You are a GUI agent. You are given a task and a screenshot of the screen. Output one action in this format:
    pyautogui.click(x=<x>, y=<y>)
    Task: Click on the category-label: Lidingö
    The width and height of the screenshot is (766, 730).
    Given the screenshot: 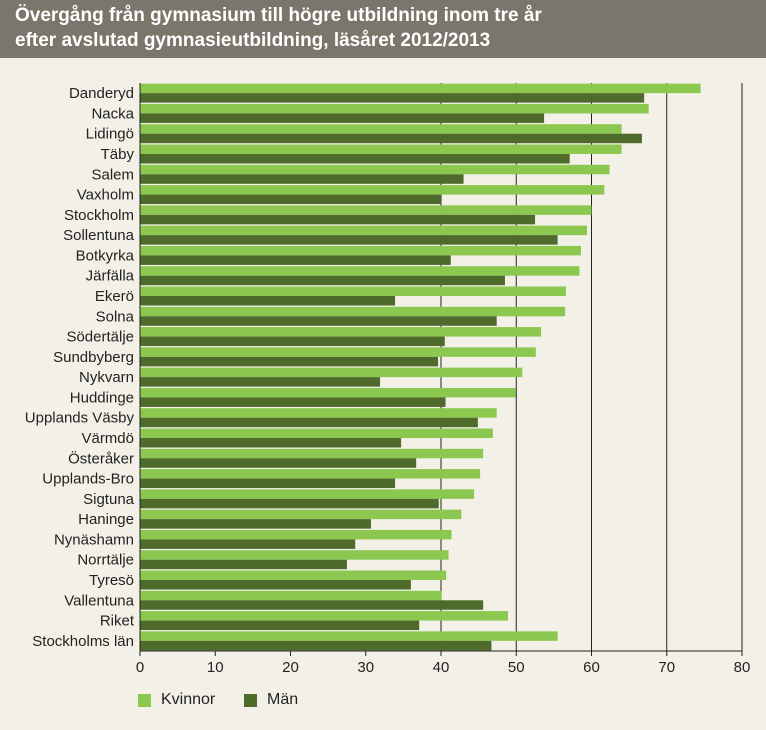 What is the action you would take?
    pyautogui.click(x=110, y=134)
    